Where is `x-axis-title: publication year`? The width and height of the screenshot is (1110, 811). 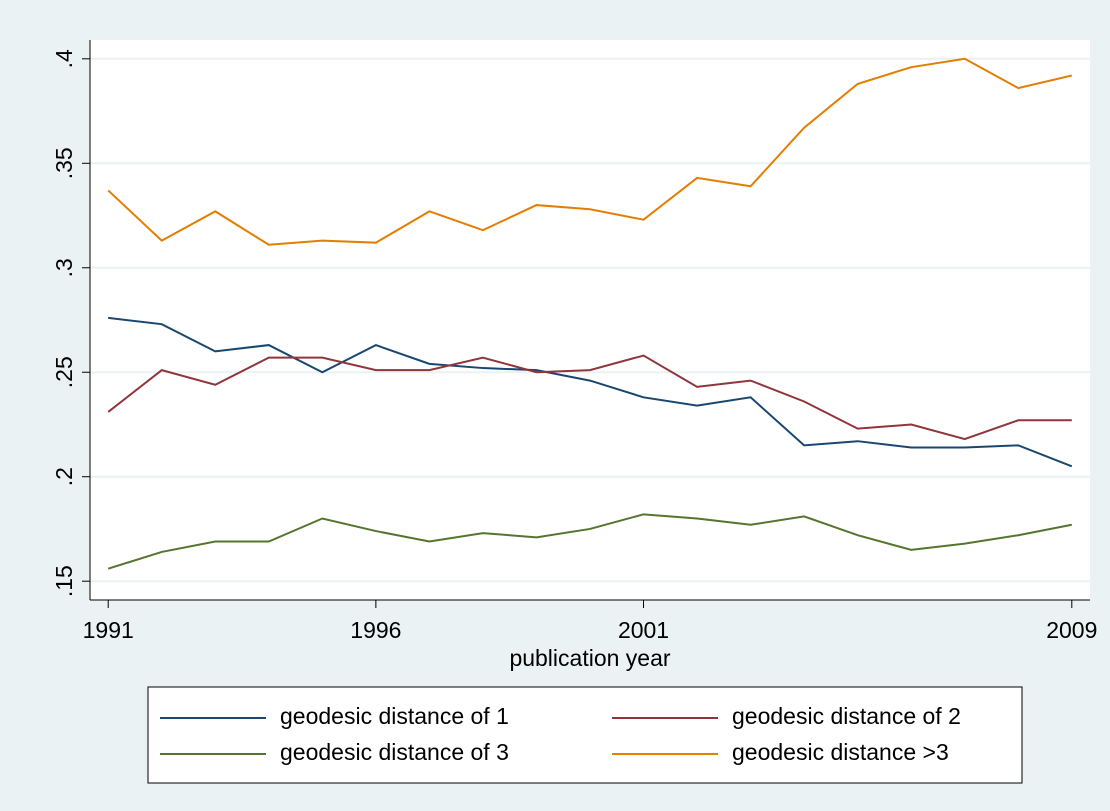
x-axis-title: publication year is located at coordinates (589, 658).